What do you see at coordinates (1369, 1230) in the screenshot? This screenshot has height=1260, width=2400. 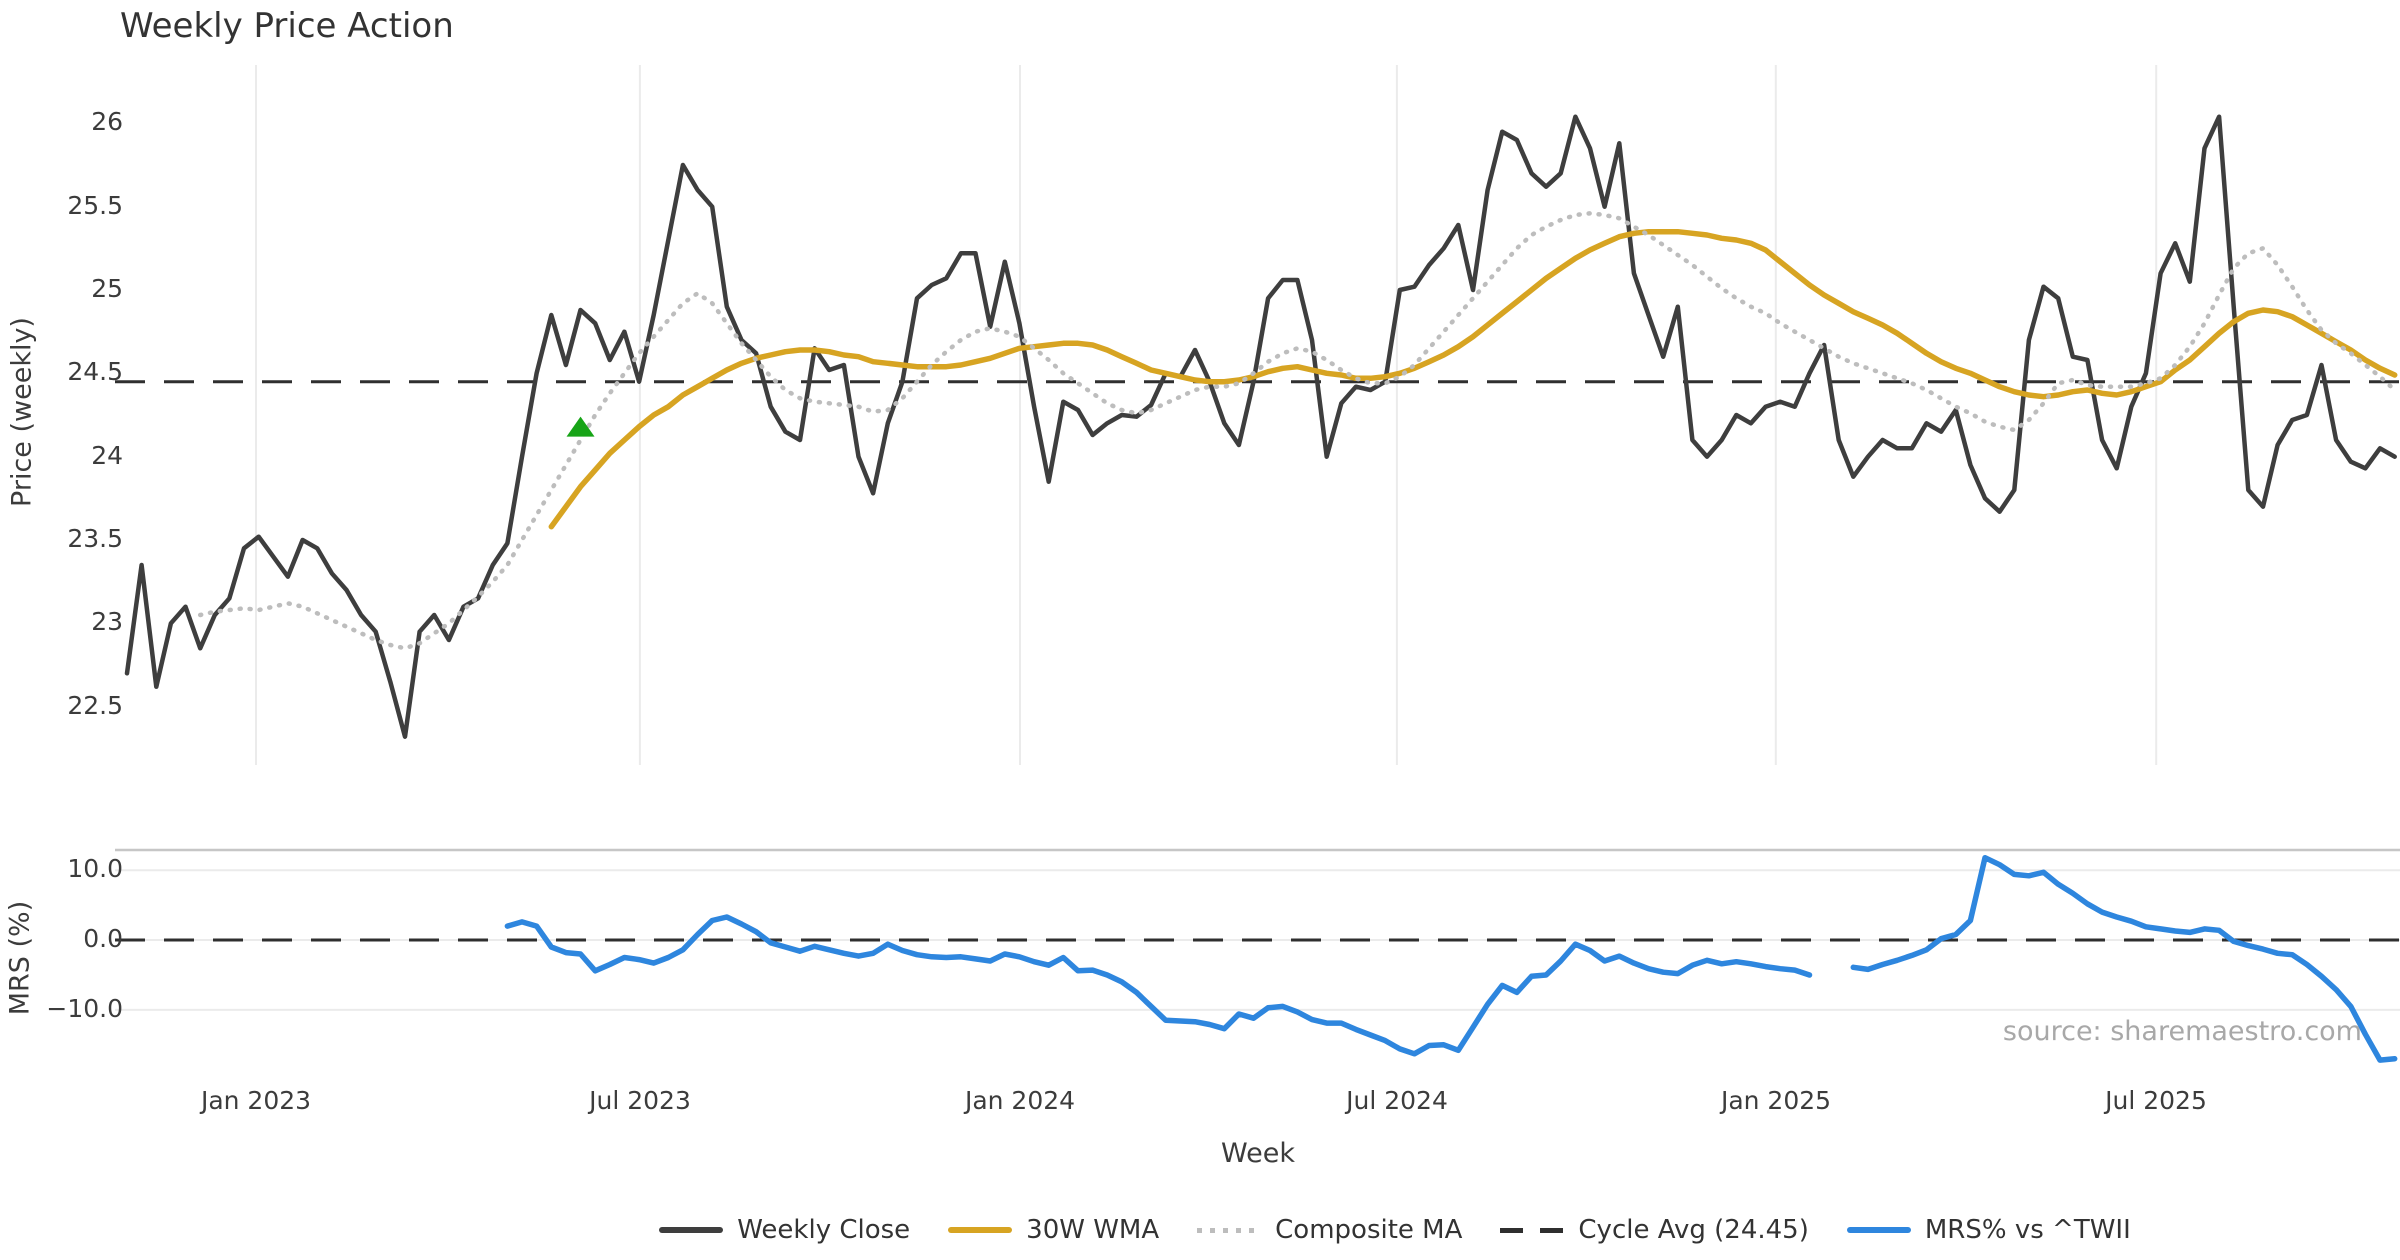 I see `legend-label: Composite MA` at bounding box center [1369, 1230].